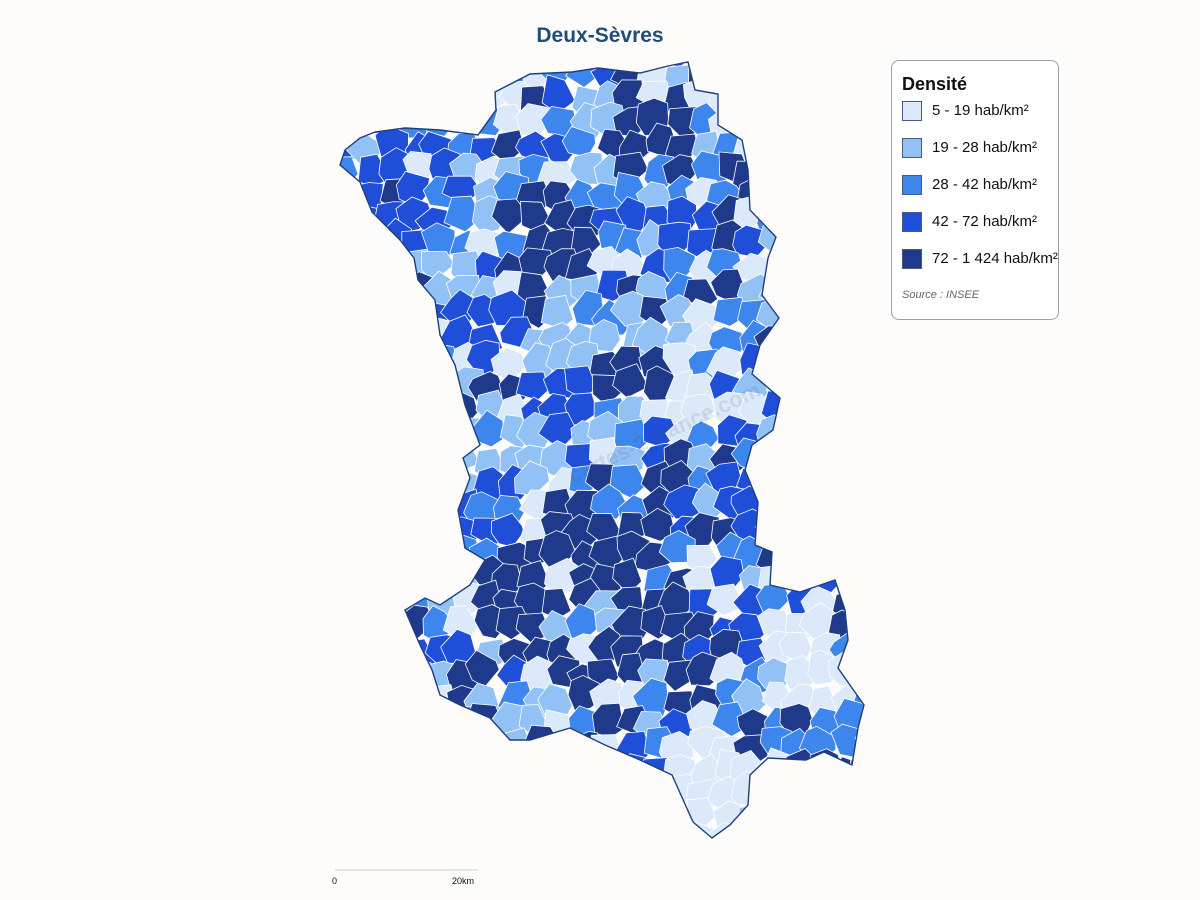 This screenshot has width=1200, height=900. I want to click on legend-source: Source : INSEE, so click(941, 295).